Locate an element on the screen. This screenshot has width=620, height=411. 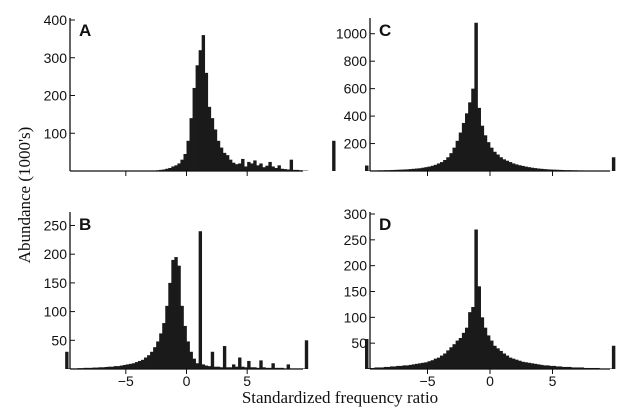
y-tick-label: 150 is located at coordinates (56, 283).